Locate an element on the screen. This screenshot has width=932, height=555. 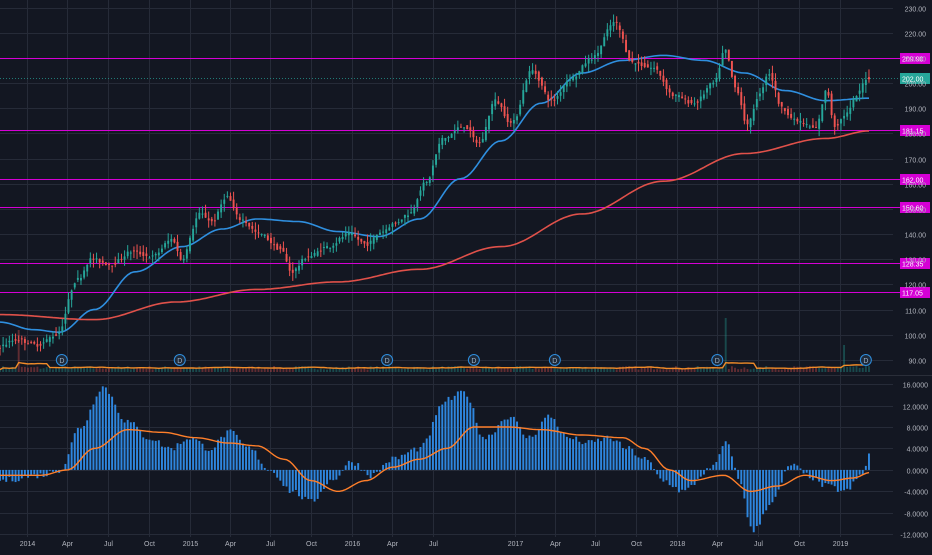
level-badge is located at coordinates (915, 263).